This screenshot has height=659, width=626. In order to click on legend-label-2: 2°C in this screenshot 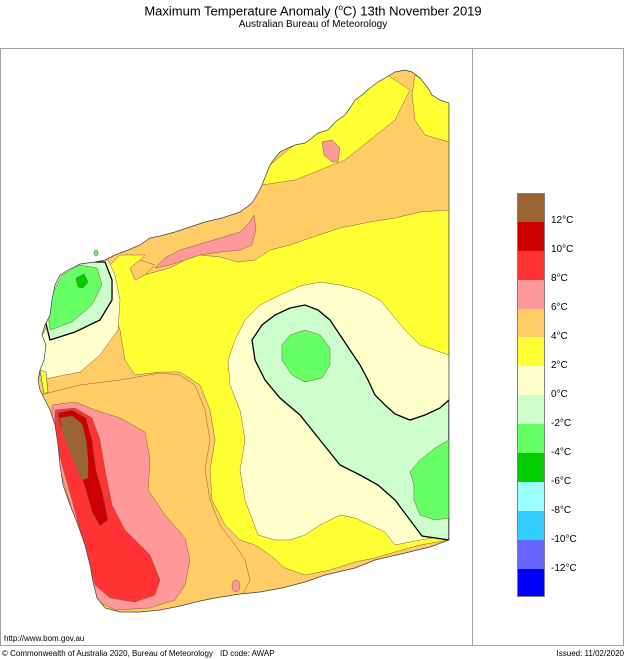, I will do `click(559, 365)`.